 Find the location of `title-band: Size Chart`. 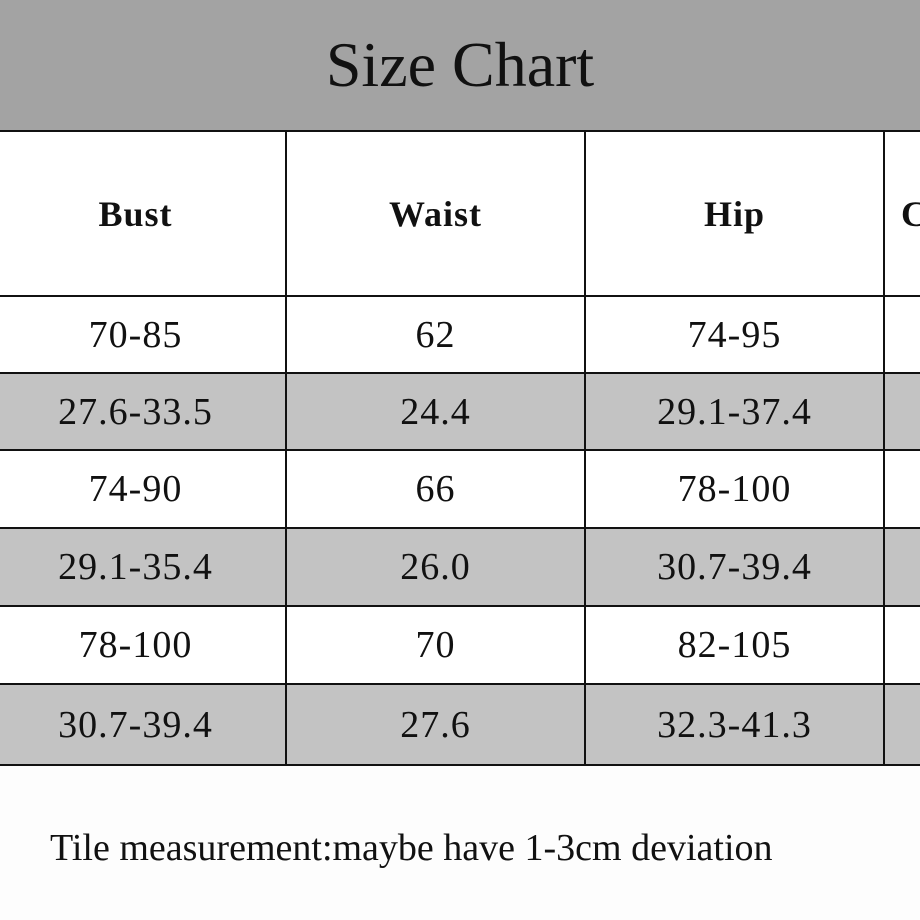

title-band: Size Chart is located at coordinates (460, 65).